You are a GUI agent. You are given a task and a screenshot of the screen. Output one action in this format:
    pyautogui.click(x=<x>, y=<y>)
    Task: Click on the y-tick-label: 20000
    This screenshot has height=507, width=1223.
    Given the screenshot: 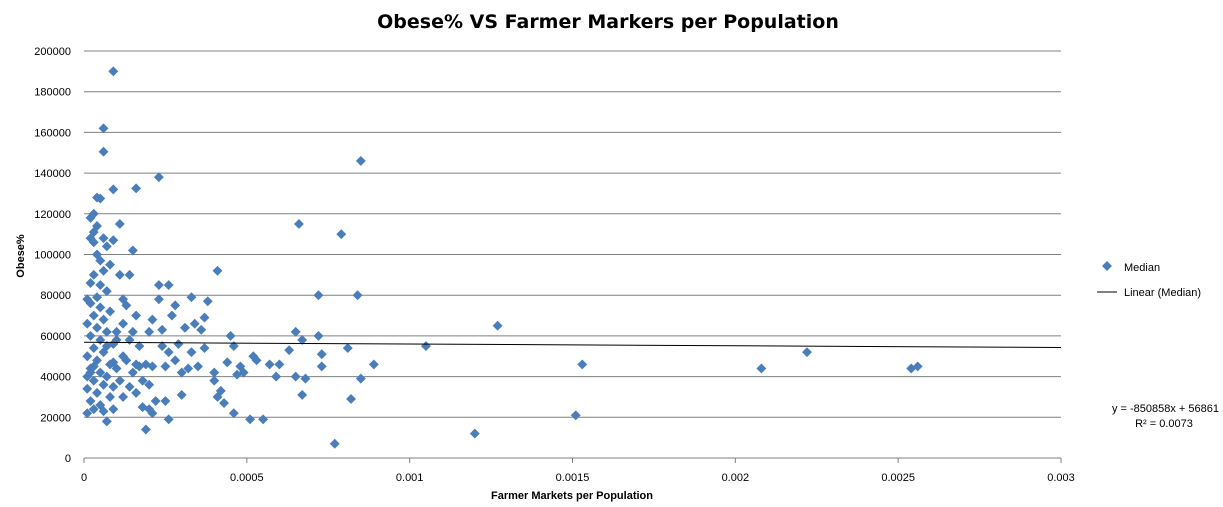 What is the action you would take?
    pyautogui.click(x=55, y=418)
    